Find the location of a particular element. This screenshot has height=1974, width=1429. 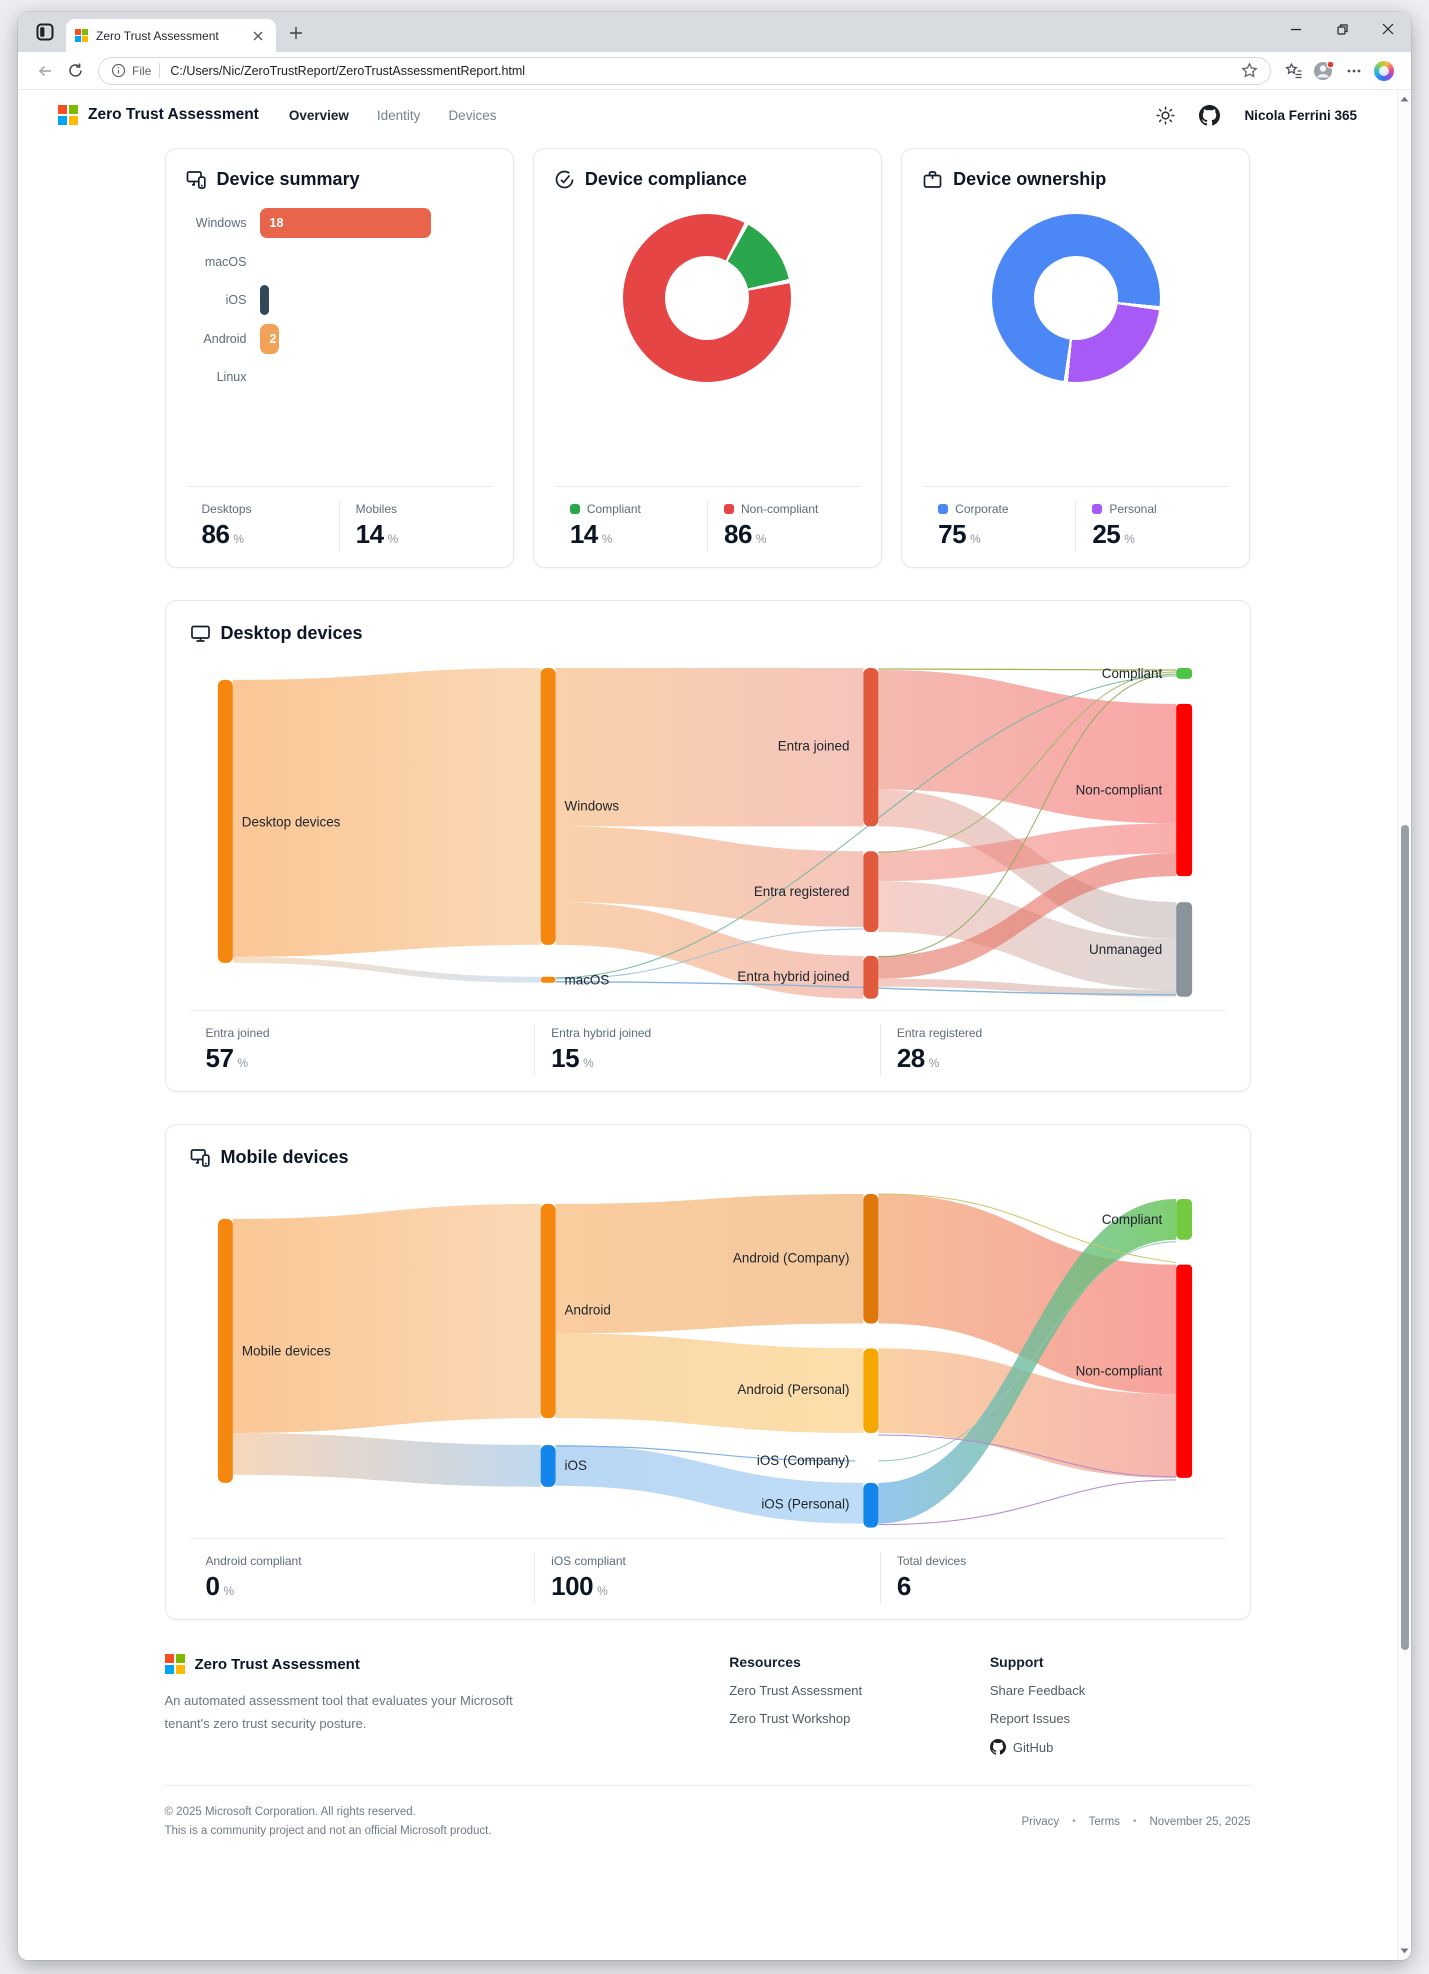

stat-desktops: Desktops 86% is located at coordinates (226, 525).